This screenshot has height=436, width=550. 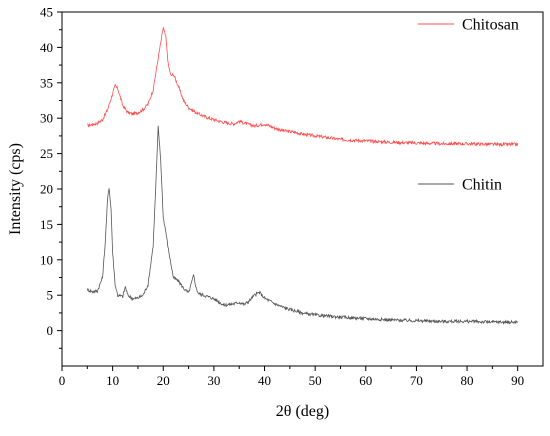 I want to click on y-tick-label: 5, so click(x=50, y=295).